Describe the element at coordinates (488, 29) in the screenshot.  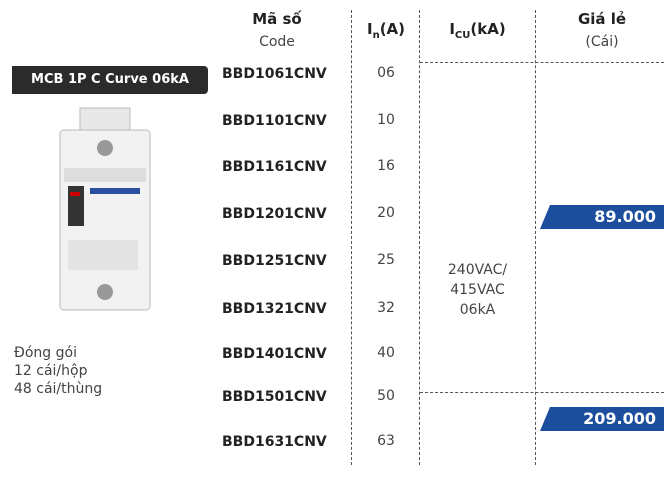
I see `header-icu-unit: (kA)` at that location.